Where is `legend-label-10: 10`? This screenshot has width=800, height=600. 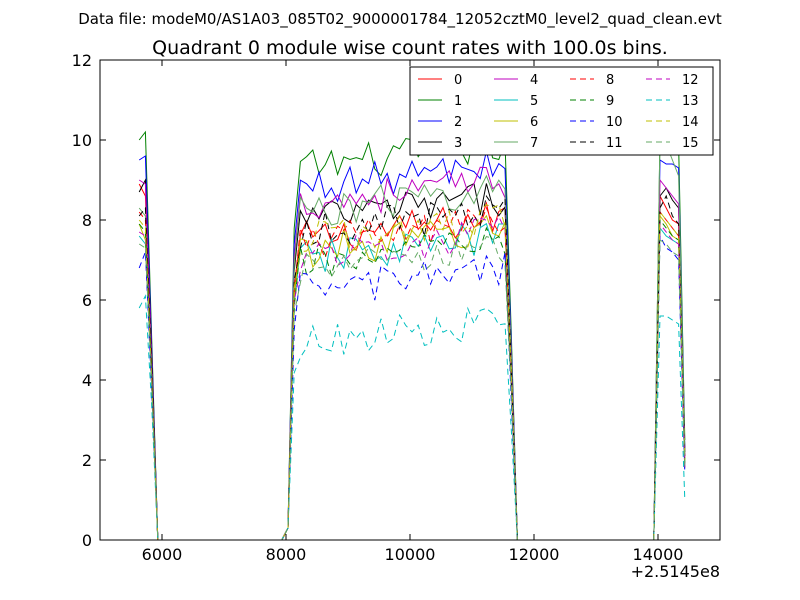 legend-label-10: 10 is located at coordinates (614, 122).